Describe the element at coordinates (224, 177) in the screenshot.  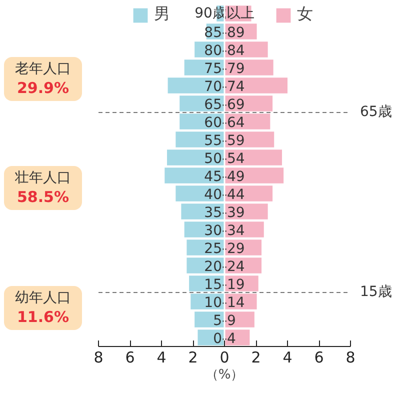
I see `y-tick-label: 45-49` at that location.